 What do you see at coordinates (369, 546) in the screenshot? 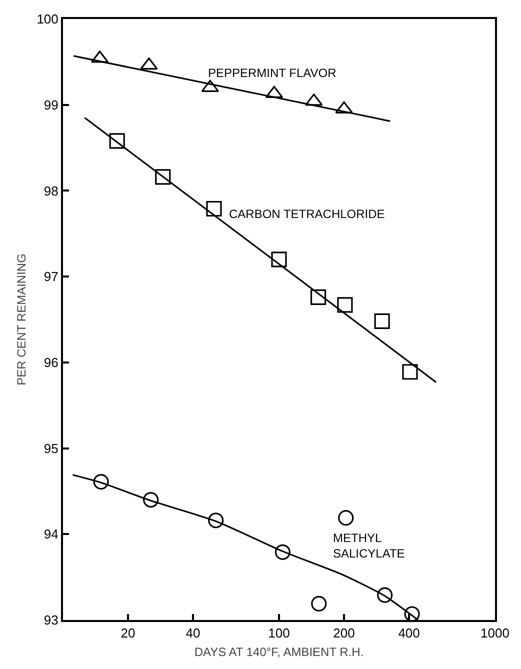
I see `series-label: METHYL SALICYLATE` at bounding box center [369, 546].